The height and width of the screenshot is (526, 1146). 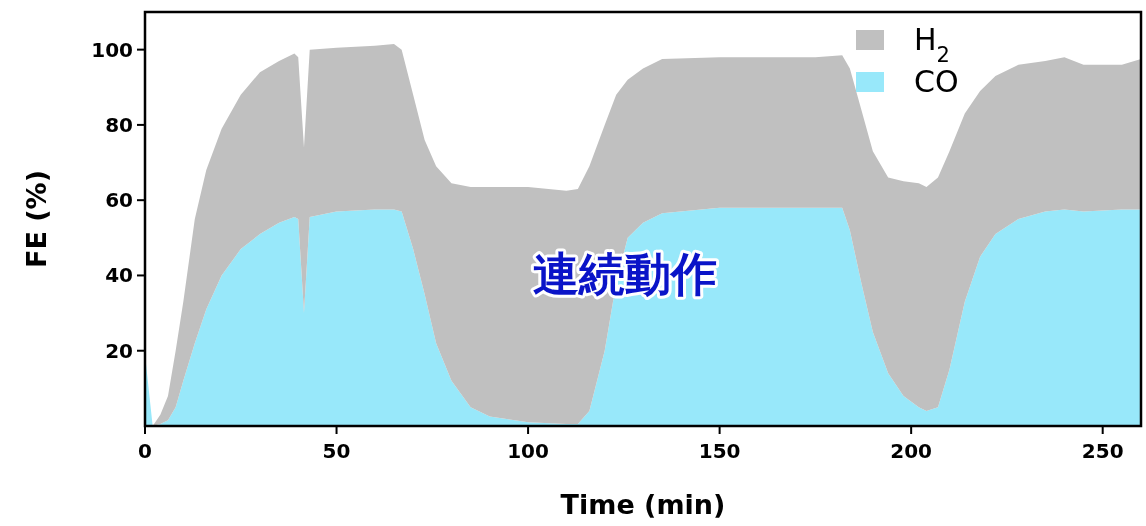 I want to click on annotation: 連続動作, so click(x=625, y=274).